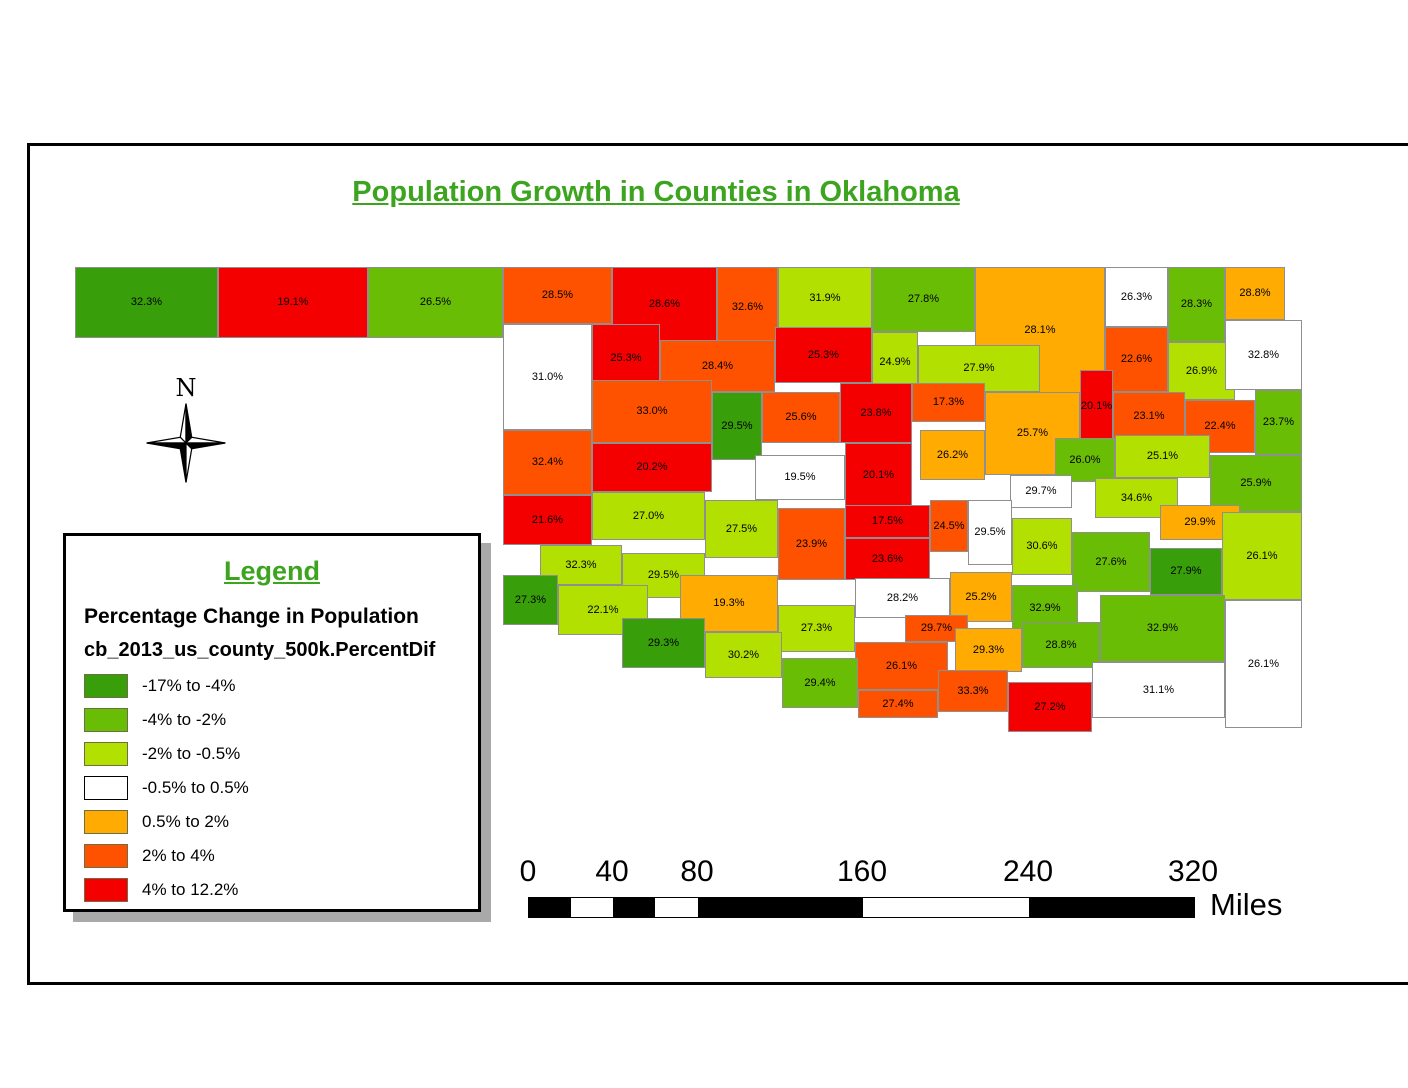 The image size is (1408, 1088). What do you see at coordinates (887, 521) in the screenshot?
I see `county-region: 17.5%` at bounding box center [887, 521].